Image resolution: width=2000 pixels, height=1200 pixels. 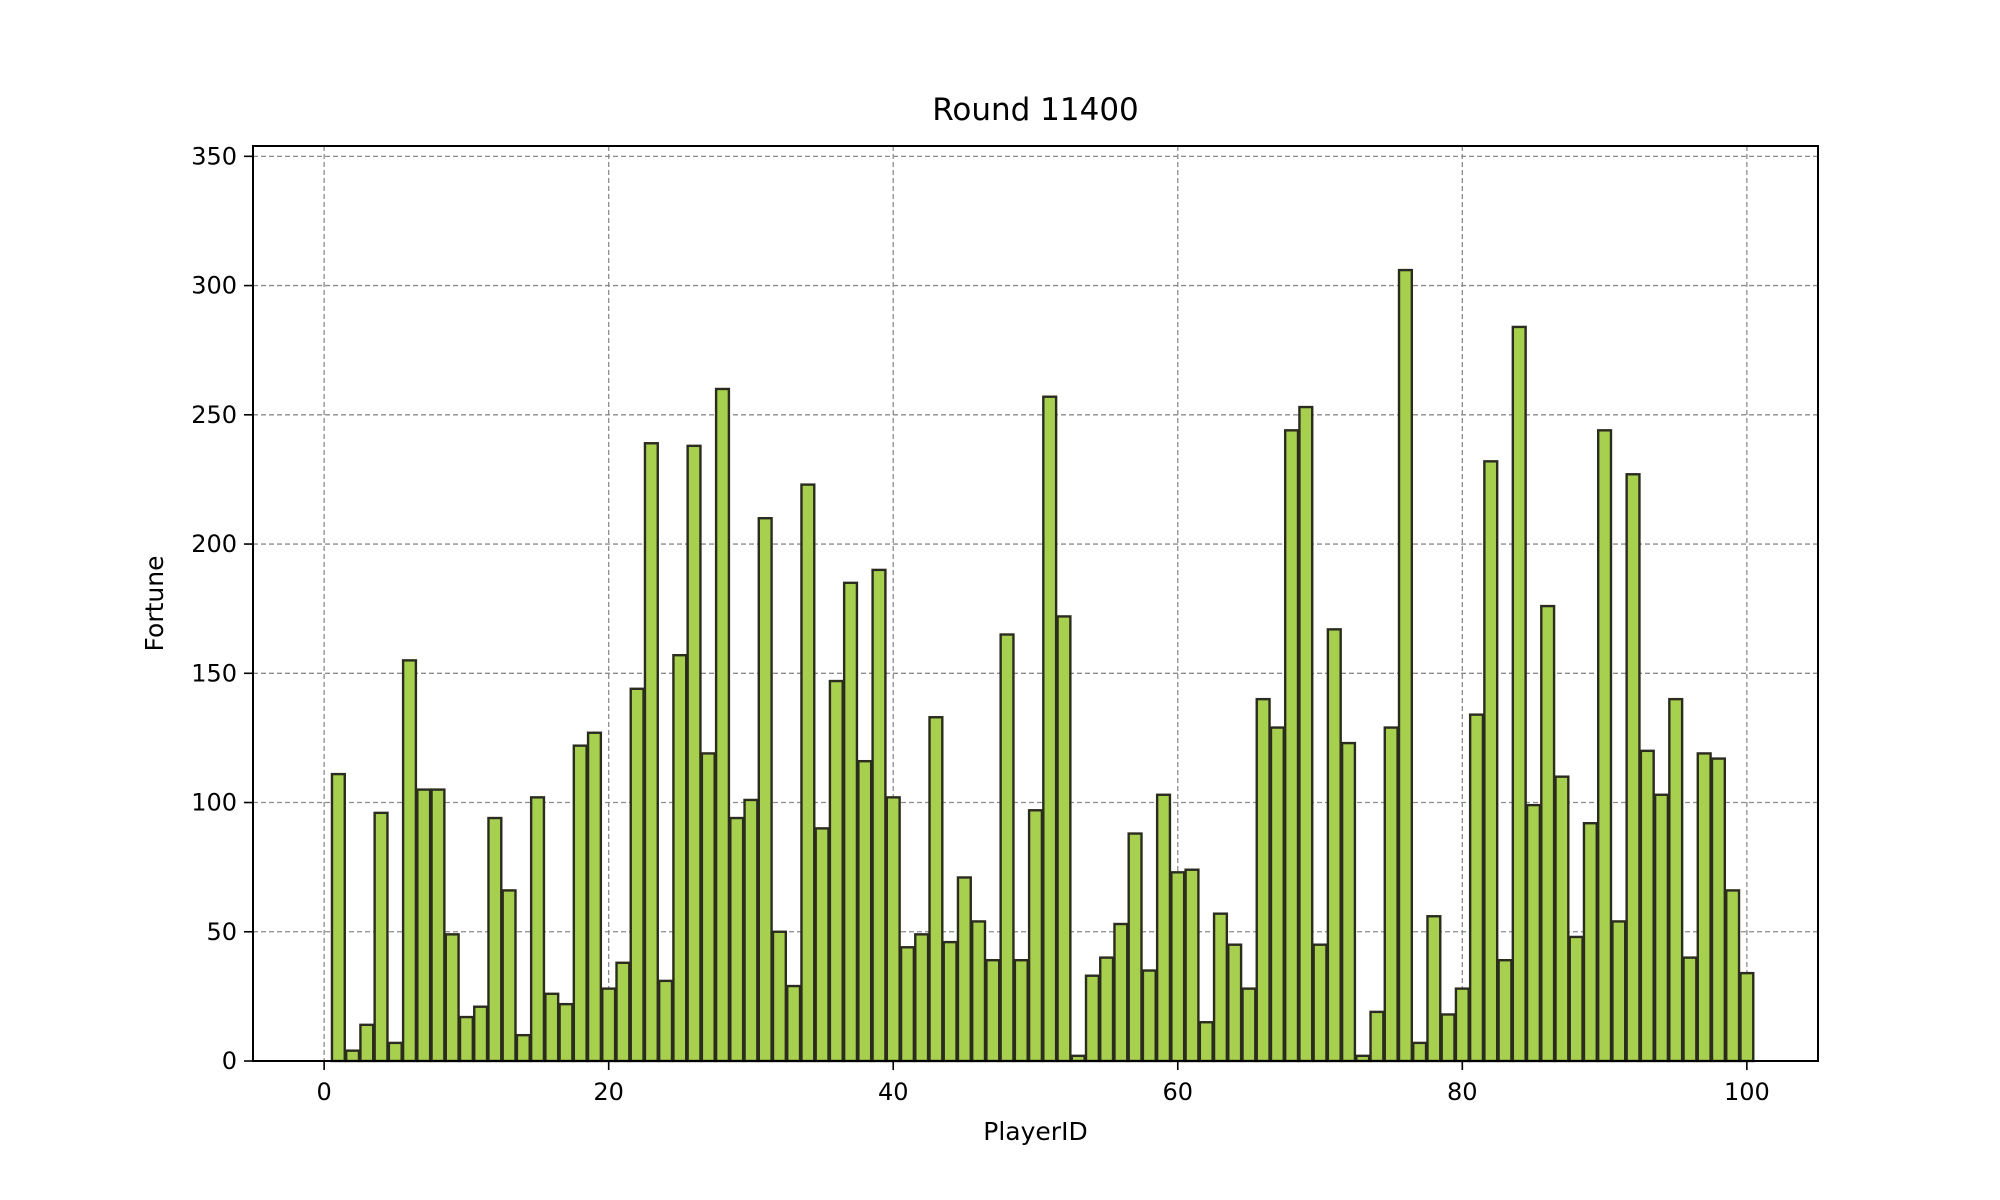 I want to click on chart-title: Round 11400, so click(x=1035, y=110).